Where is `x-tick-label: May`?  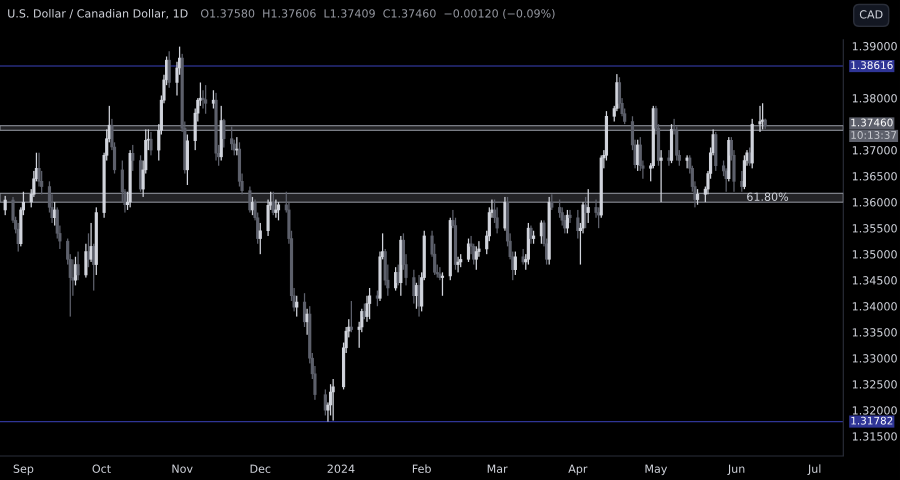
x-tick-label: May is located at coordinates (657, 470).